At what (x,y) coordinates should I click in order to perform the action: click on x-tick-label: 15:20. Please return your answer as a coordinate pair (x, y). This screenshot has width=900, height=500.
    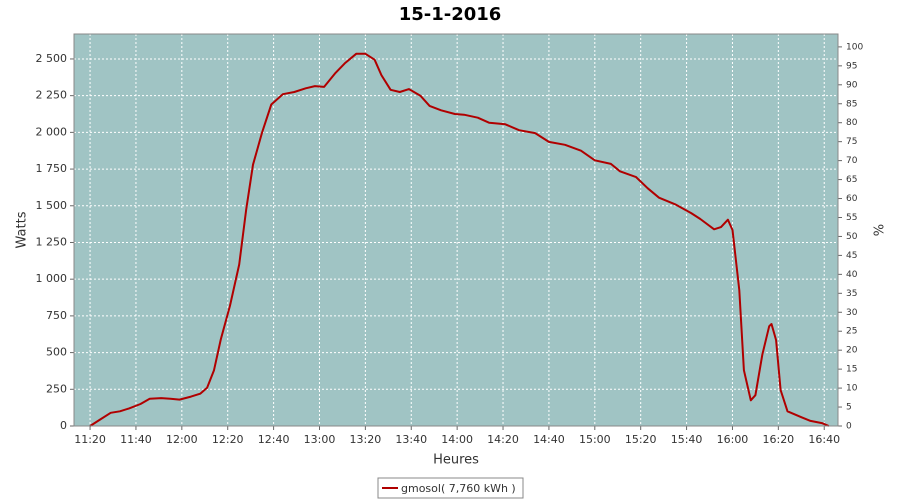
    Looking at the image, I should click on (641, 439).